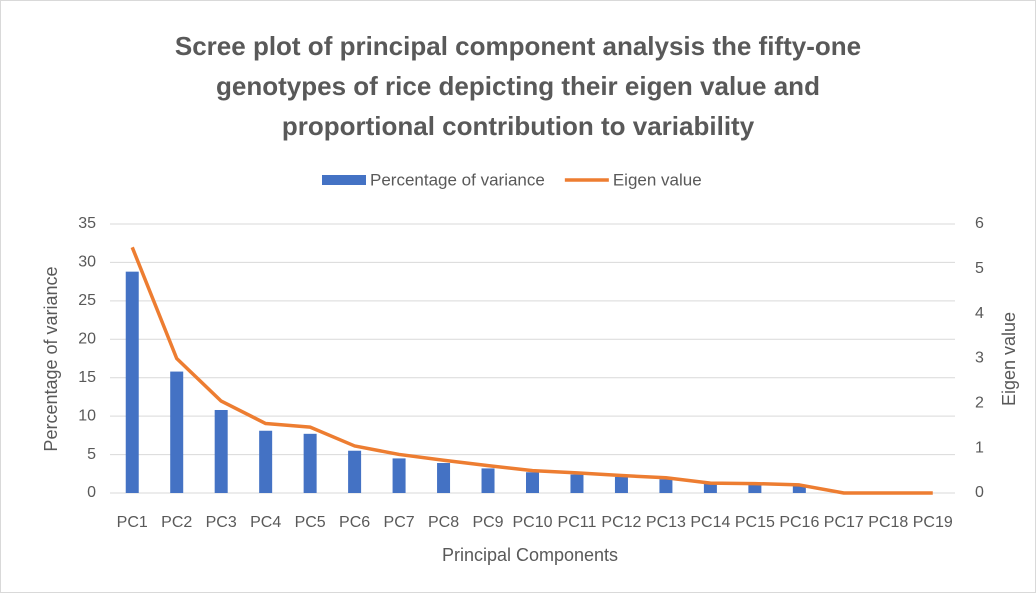 This screenshot has height=598, width=1036. I want to click on y2-tick-label: 0, so click(979, 492).